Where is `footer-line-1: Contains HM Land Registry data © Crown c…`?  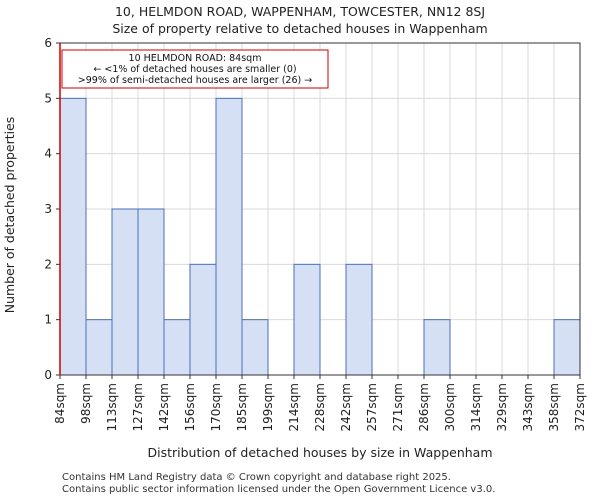
footer-line-1: Contains HM Land Registry data © Crown c… is located at coordinates (256, 477).